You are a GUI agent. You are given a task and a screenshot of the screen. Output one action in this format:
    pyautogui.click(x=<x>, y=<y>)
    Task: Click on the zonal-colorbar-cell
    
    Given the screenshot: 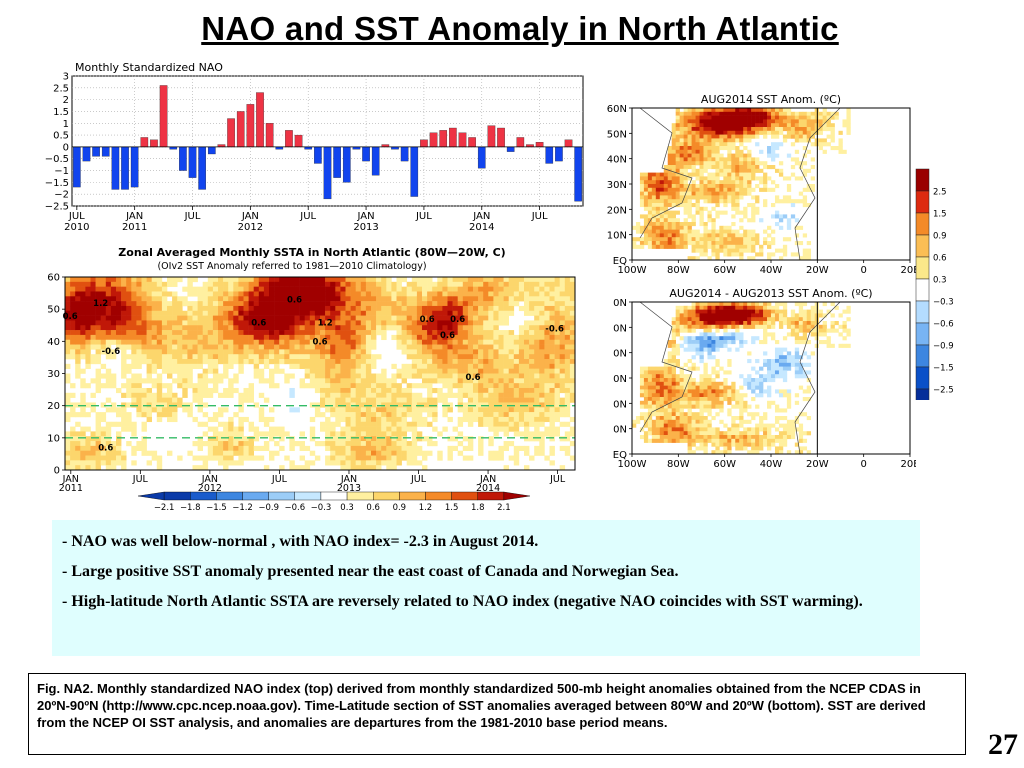 What is the action you would take?
    pyautogui.click(x=491, y=496)
    